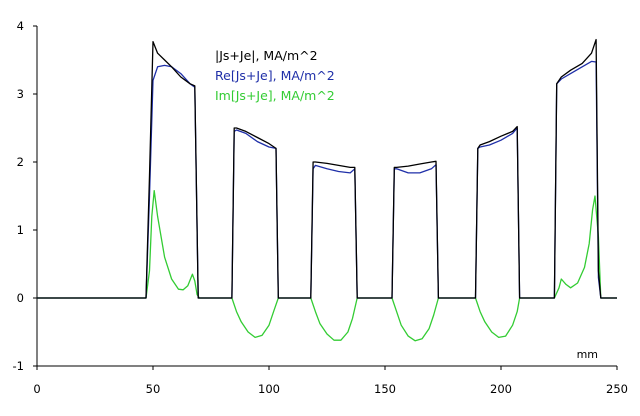 The image size is (640, 416). Describe the element at coordinates (266, 55) in the screenshot. I see `legend-entry-abs: |Js+Je|, MA/m^2` at that location.